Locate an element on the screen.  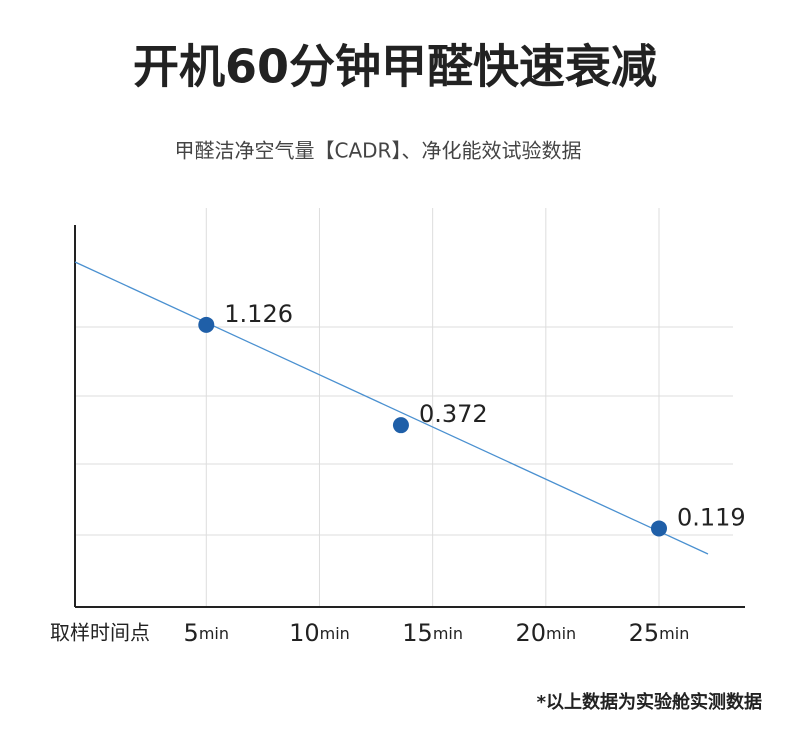
footnote: *以上数据为实验舱实测数据 is located at coordinates (649, 702).